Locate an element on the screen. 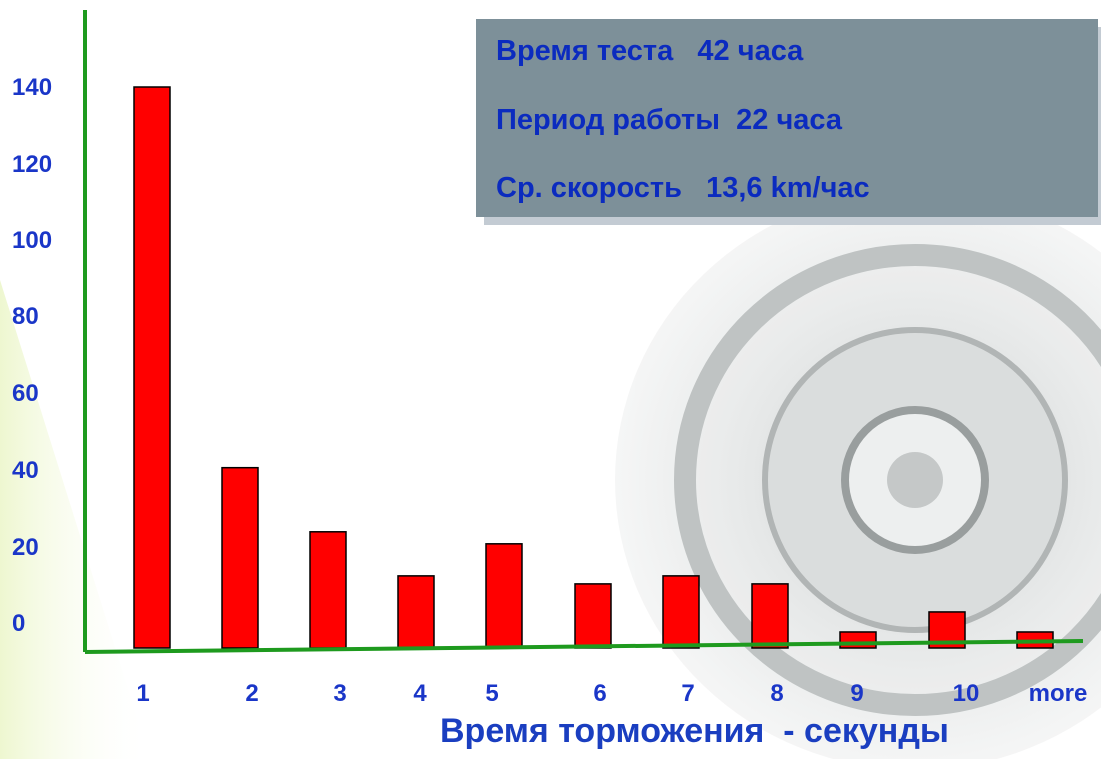 This screenshot has height=759, width=1101. x-tick-label: 3 is located at coordinates (339, 693).